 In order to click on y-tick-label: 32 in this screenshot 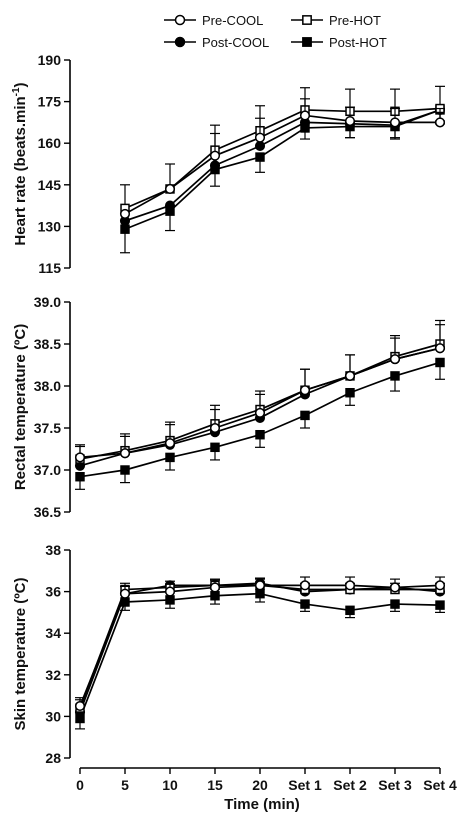, I will do `click(53, 675)`.